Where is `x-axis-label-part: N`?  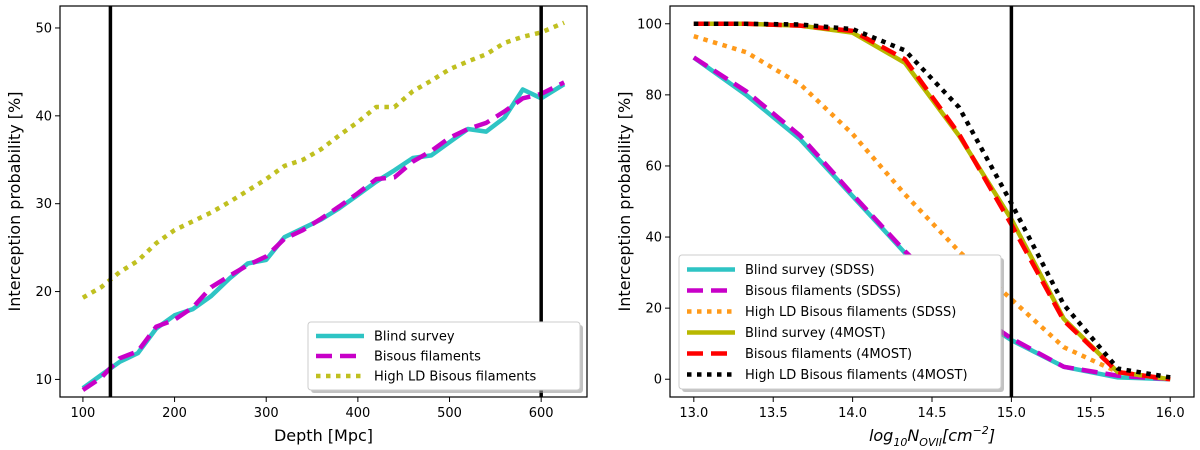
x-axis-label-part: N is located at coordinates (913, 435).